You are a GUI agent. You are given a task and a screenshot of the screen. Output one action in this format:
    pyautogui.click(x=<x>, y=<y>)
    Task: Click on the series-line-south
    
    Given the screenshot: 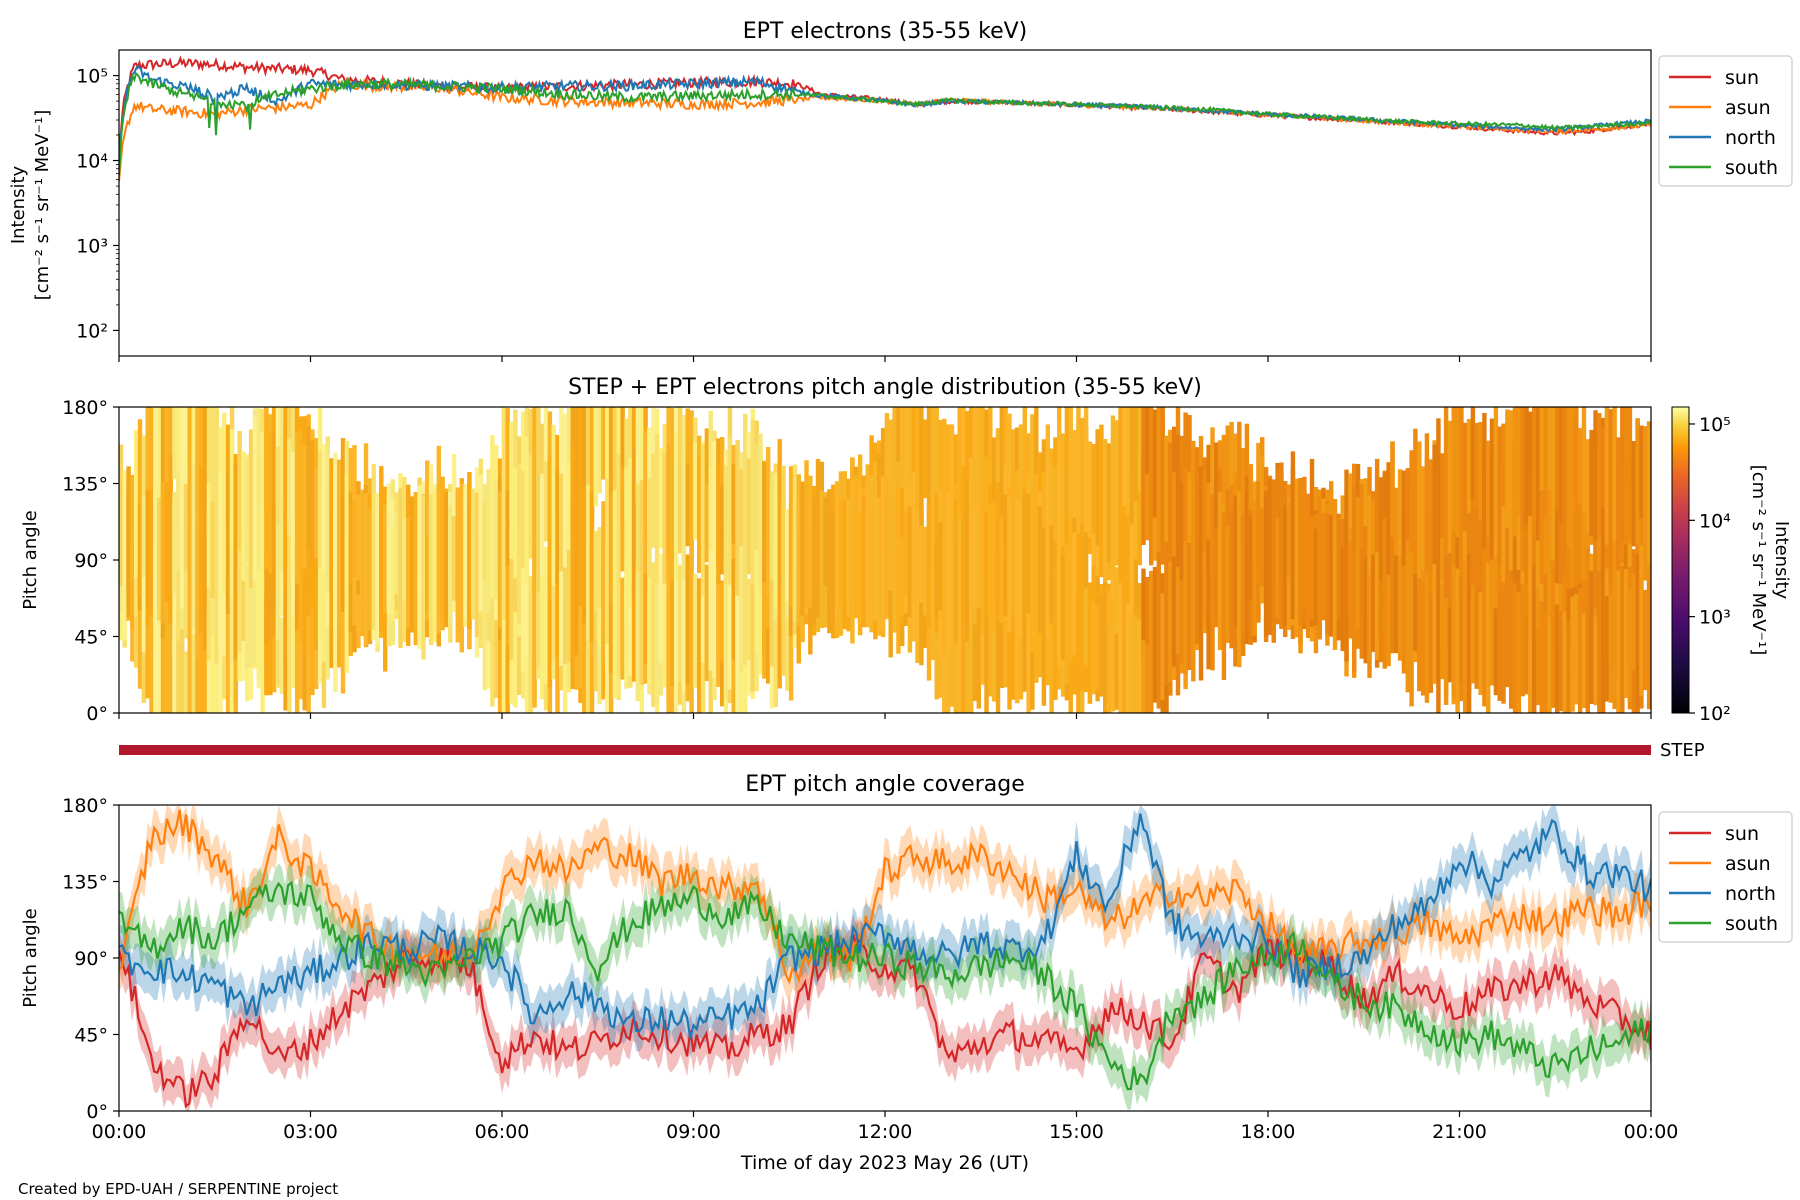 What is the action you would take?
    pyautogui.click(x=885, y=985)
    